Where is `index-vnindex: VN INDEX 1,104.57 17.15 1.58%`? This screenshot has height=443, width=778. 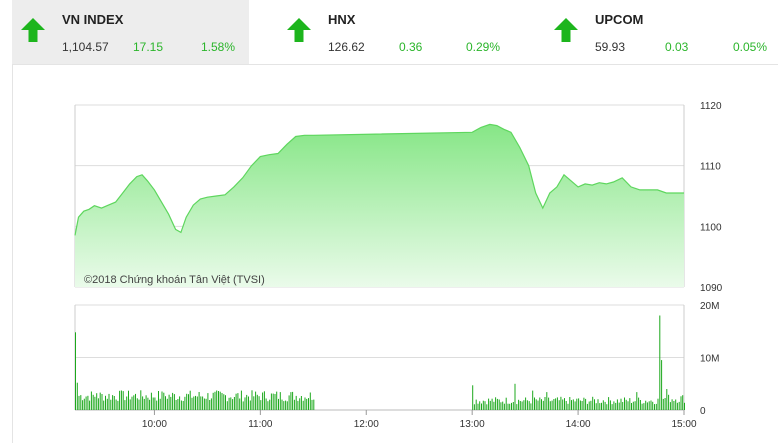 index-vnindex: VN INDEX 1,104.57 17.15 1.58% is located at coordinates (130, 32).